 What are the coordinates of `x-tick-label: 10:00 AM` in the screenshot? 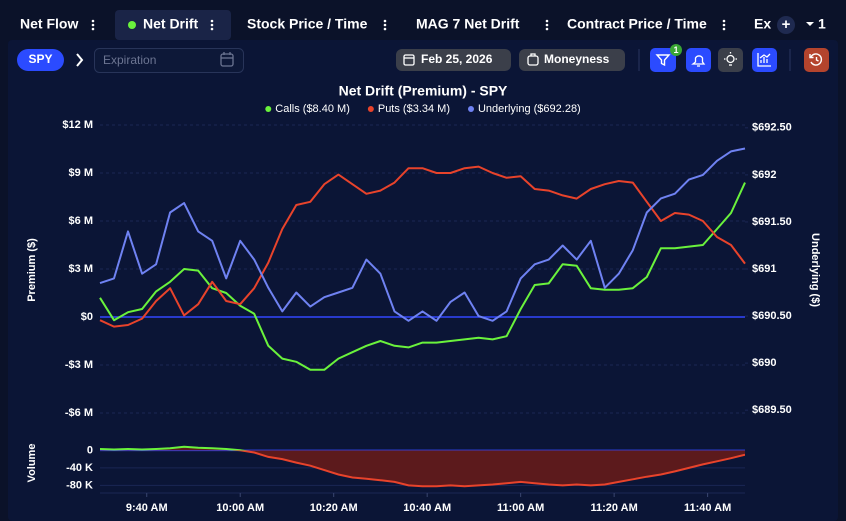 It's located at (240, 508).